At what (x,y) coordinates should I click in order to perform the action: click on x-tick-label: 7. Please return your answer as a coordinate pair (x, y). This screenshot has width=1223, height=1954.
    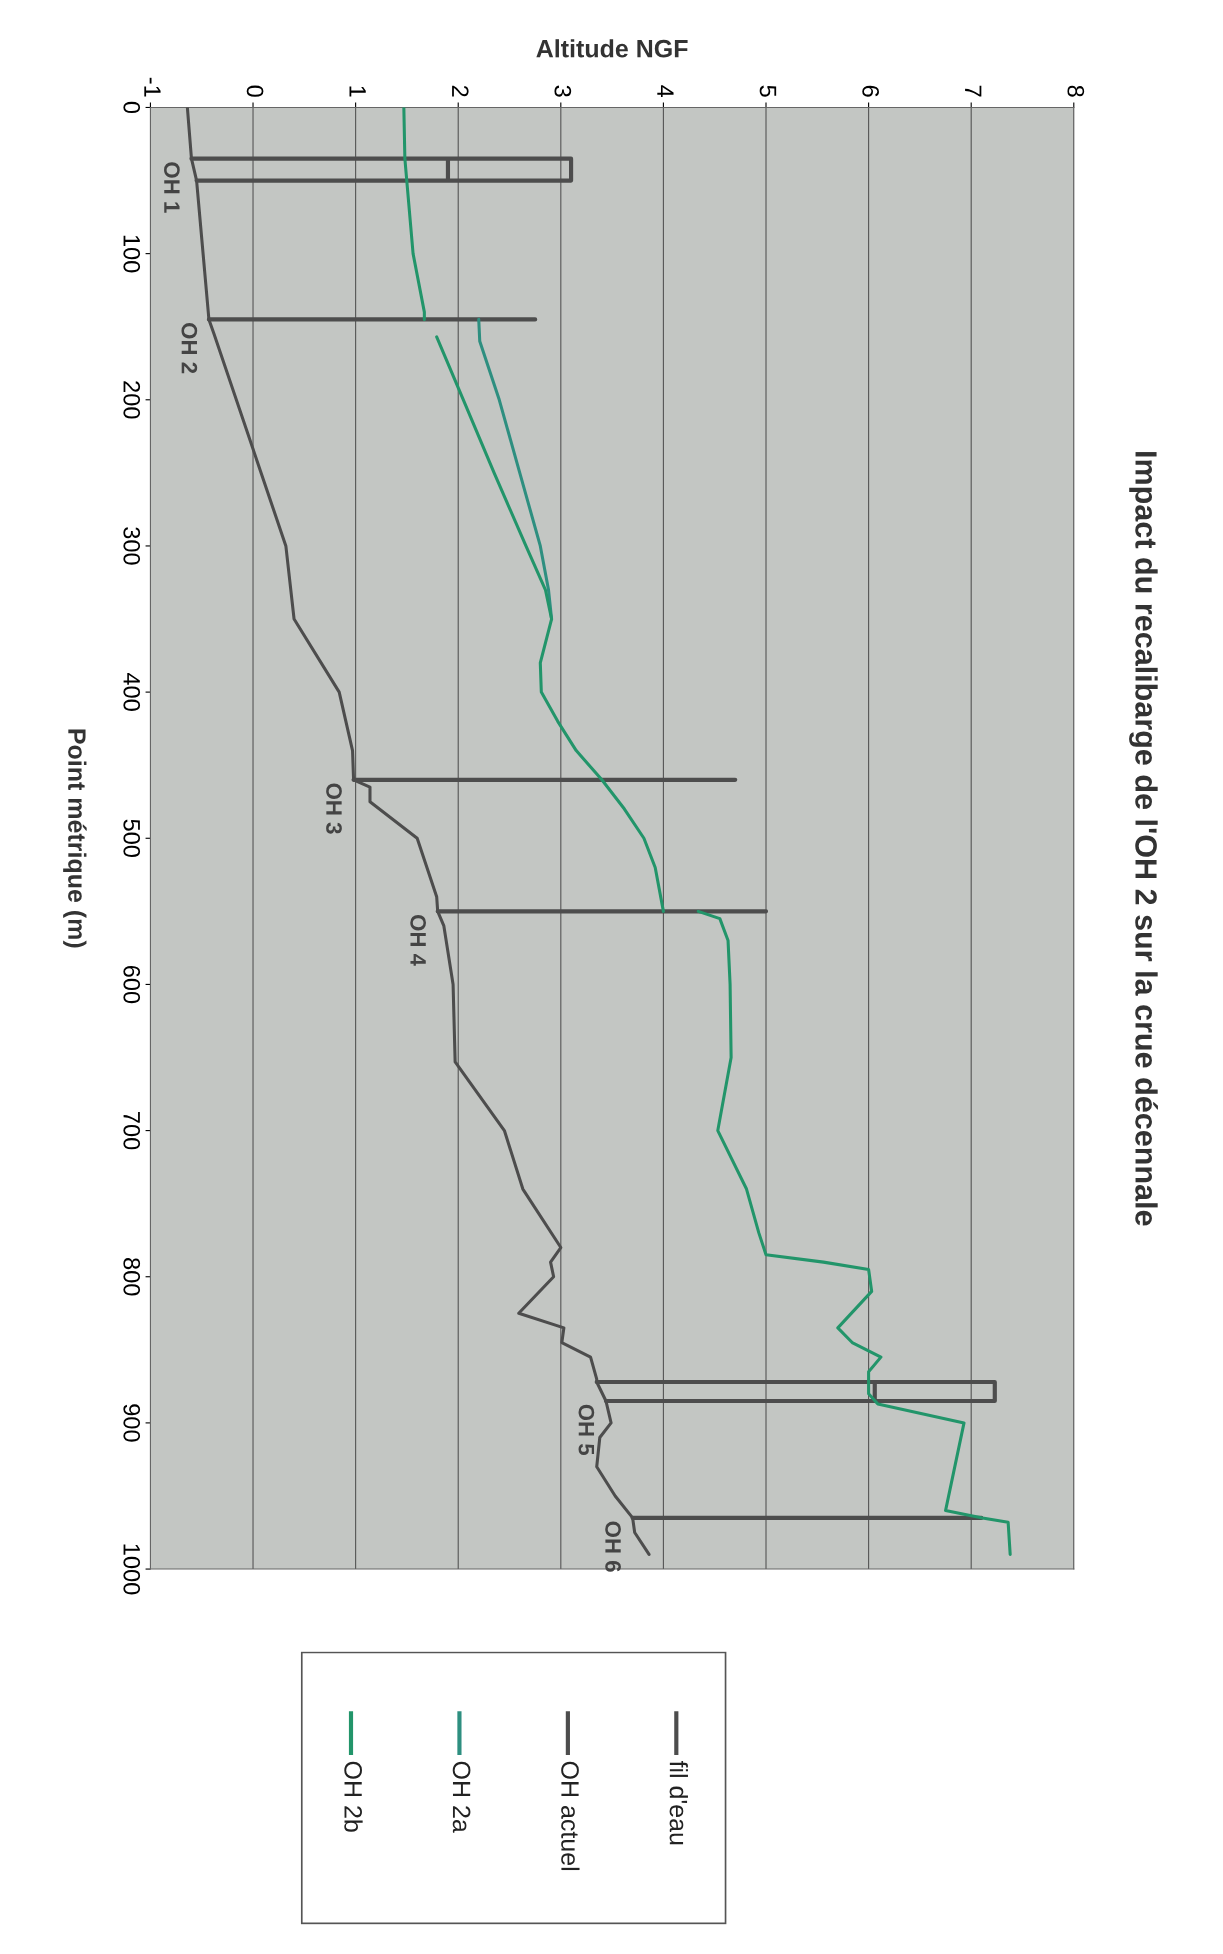
    Looking at the image, I should click on (973, 91).